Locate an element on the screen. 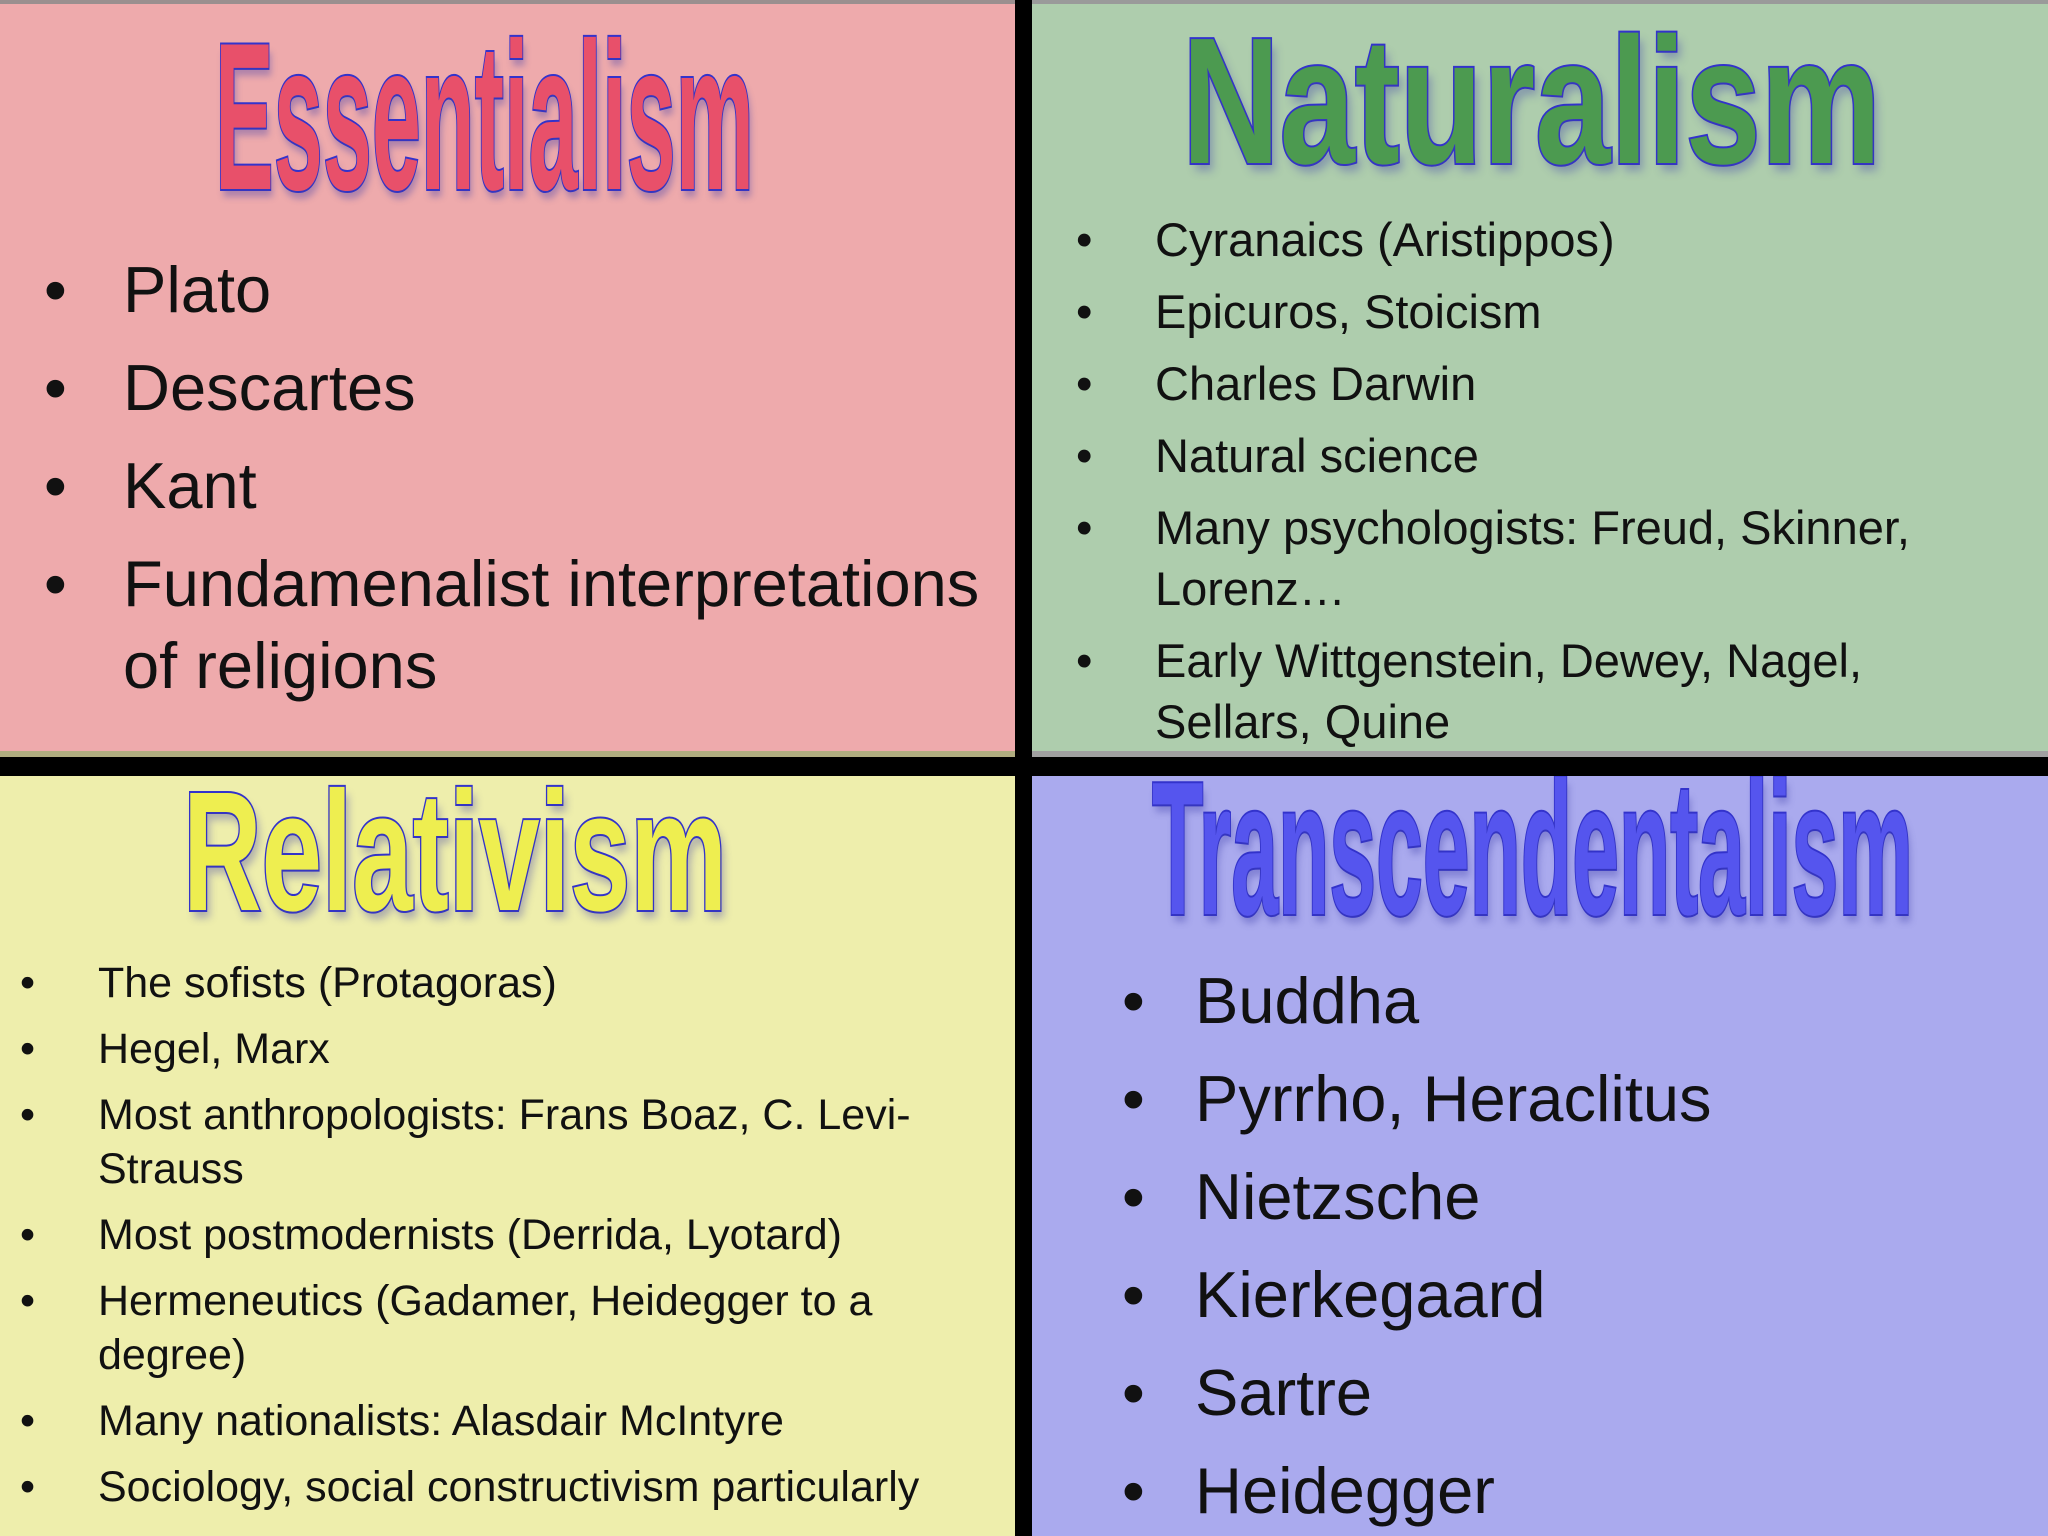 The image size is (2048, 1536). list-item: • Charles Darwin is located at coordinates (1523, 383).